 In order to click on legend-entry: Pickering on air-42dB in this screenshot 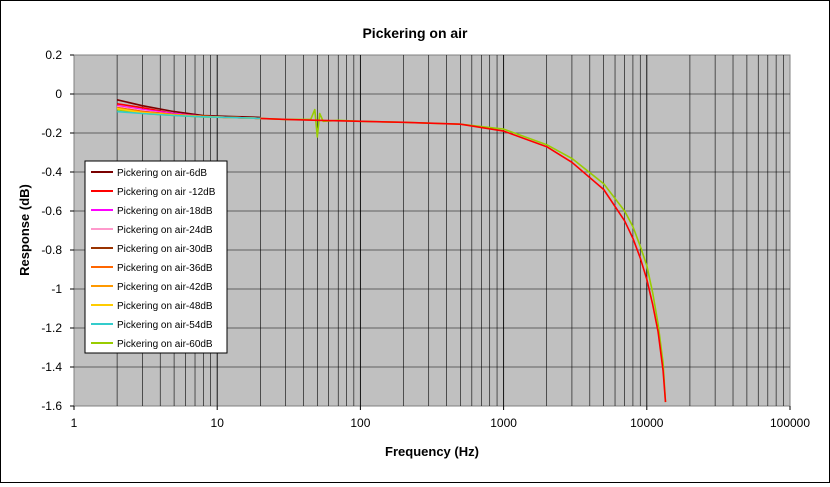, I will do `click(165, 287)`.